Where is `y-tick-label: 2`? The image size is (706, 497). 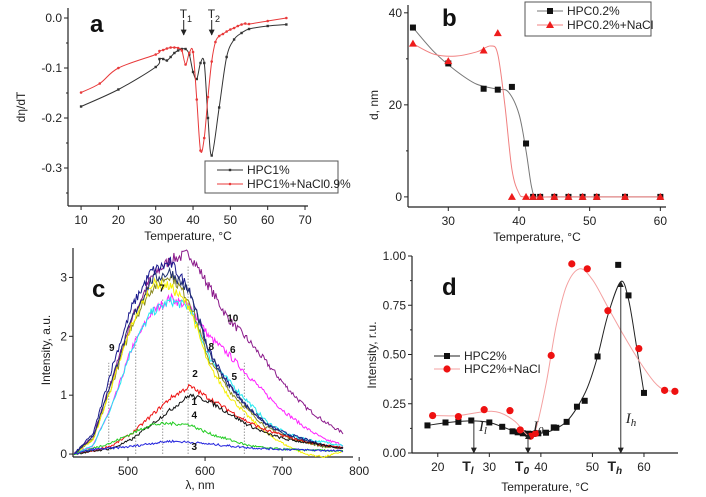 y-tick-label: 2 is located at coordinates (63, 336).